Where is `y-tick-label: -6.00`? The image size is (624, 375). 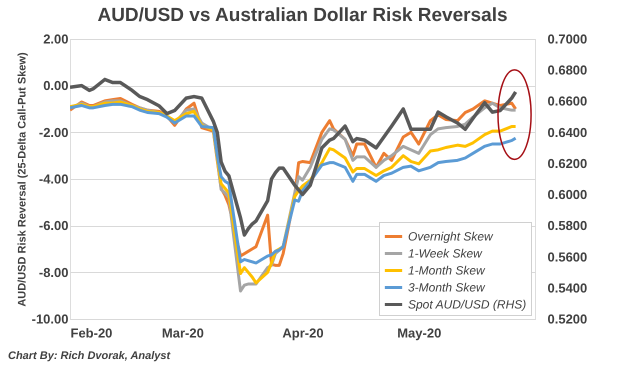
y-tick-label: -6.00 is located at coordinates (53, 226).